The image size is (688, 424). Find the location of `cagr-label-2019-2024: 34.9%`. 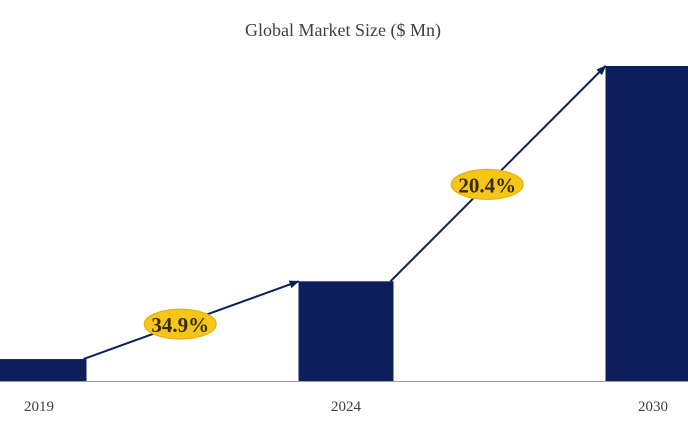

cagr-label-2019-2024: 34.9% is located at coordinates (180, 325).